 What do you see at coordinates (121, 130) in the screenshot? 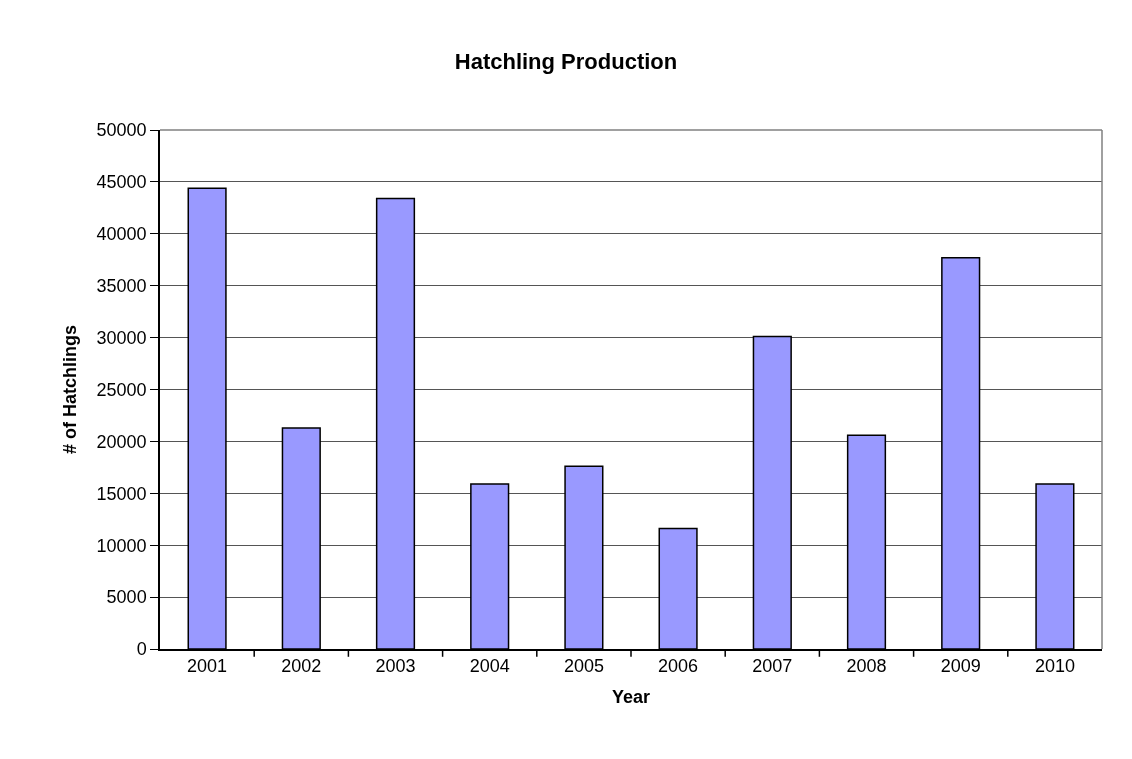
I see `y-tick-label: 50000` at bounding box center [121, 130].